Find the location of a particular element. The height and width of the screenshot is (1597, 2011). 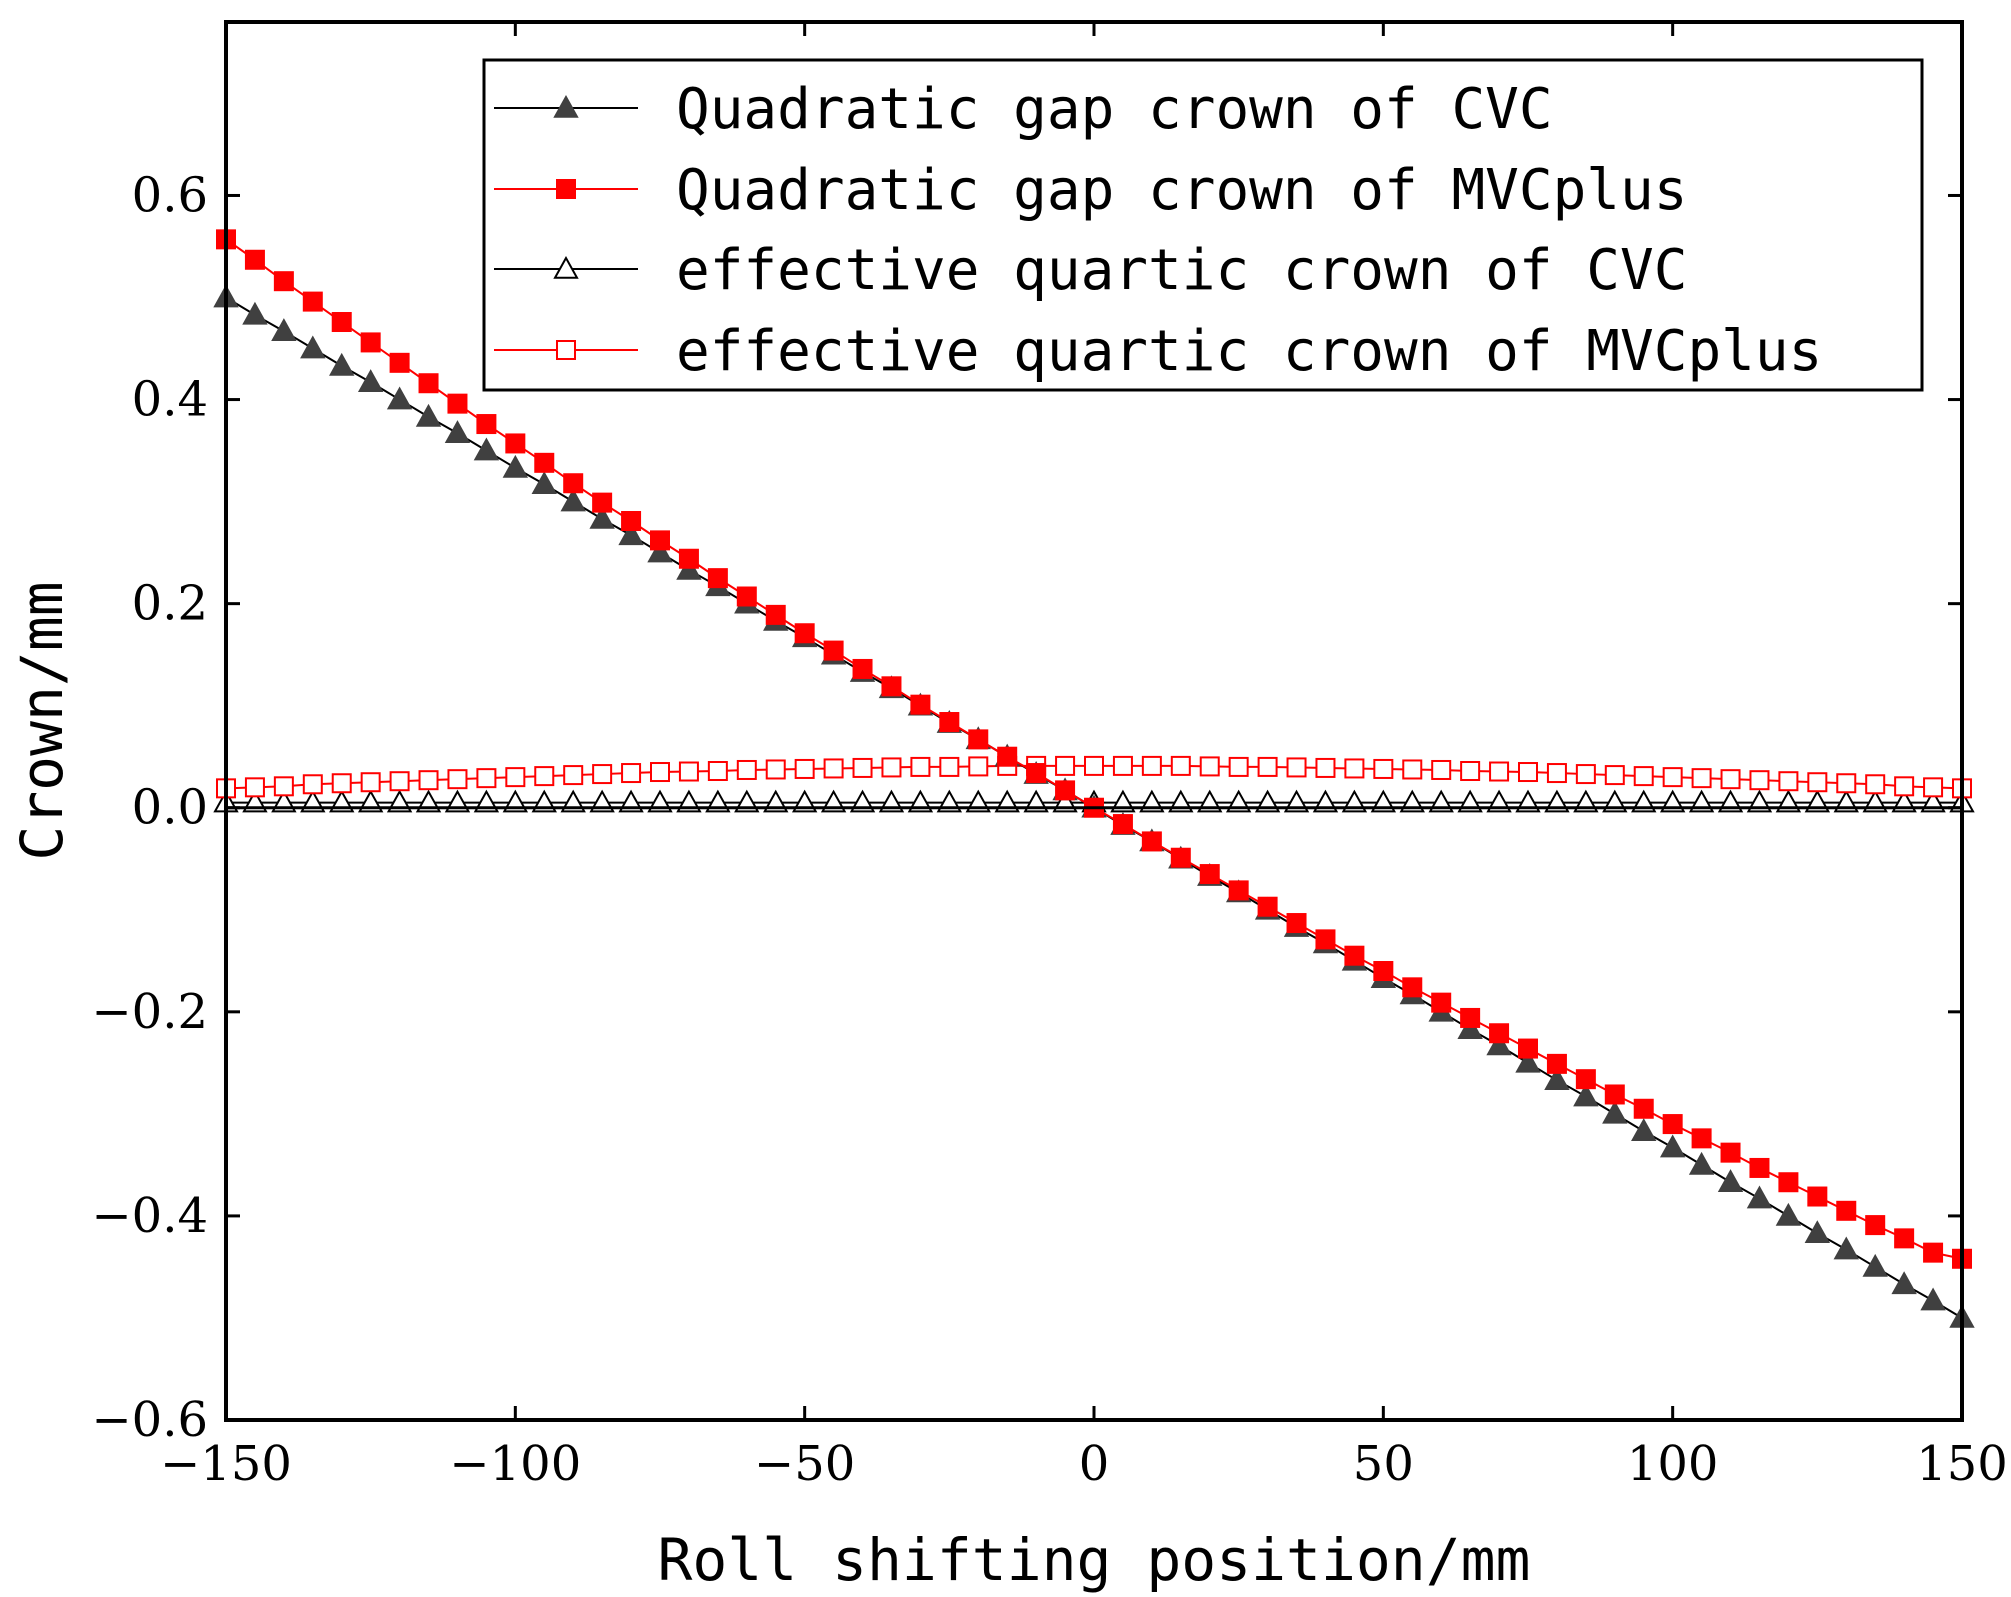

y-tick-label: 0.0 is located at coordinates (170, 808).